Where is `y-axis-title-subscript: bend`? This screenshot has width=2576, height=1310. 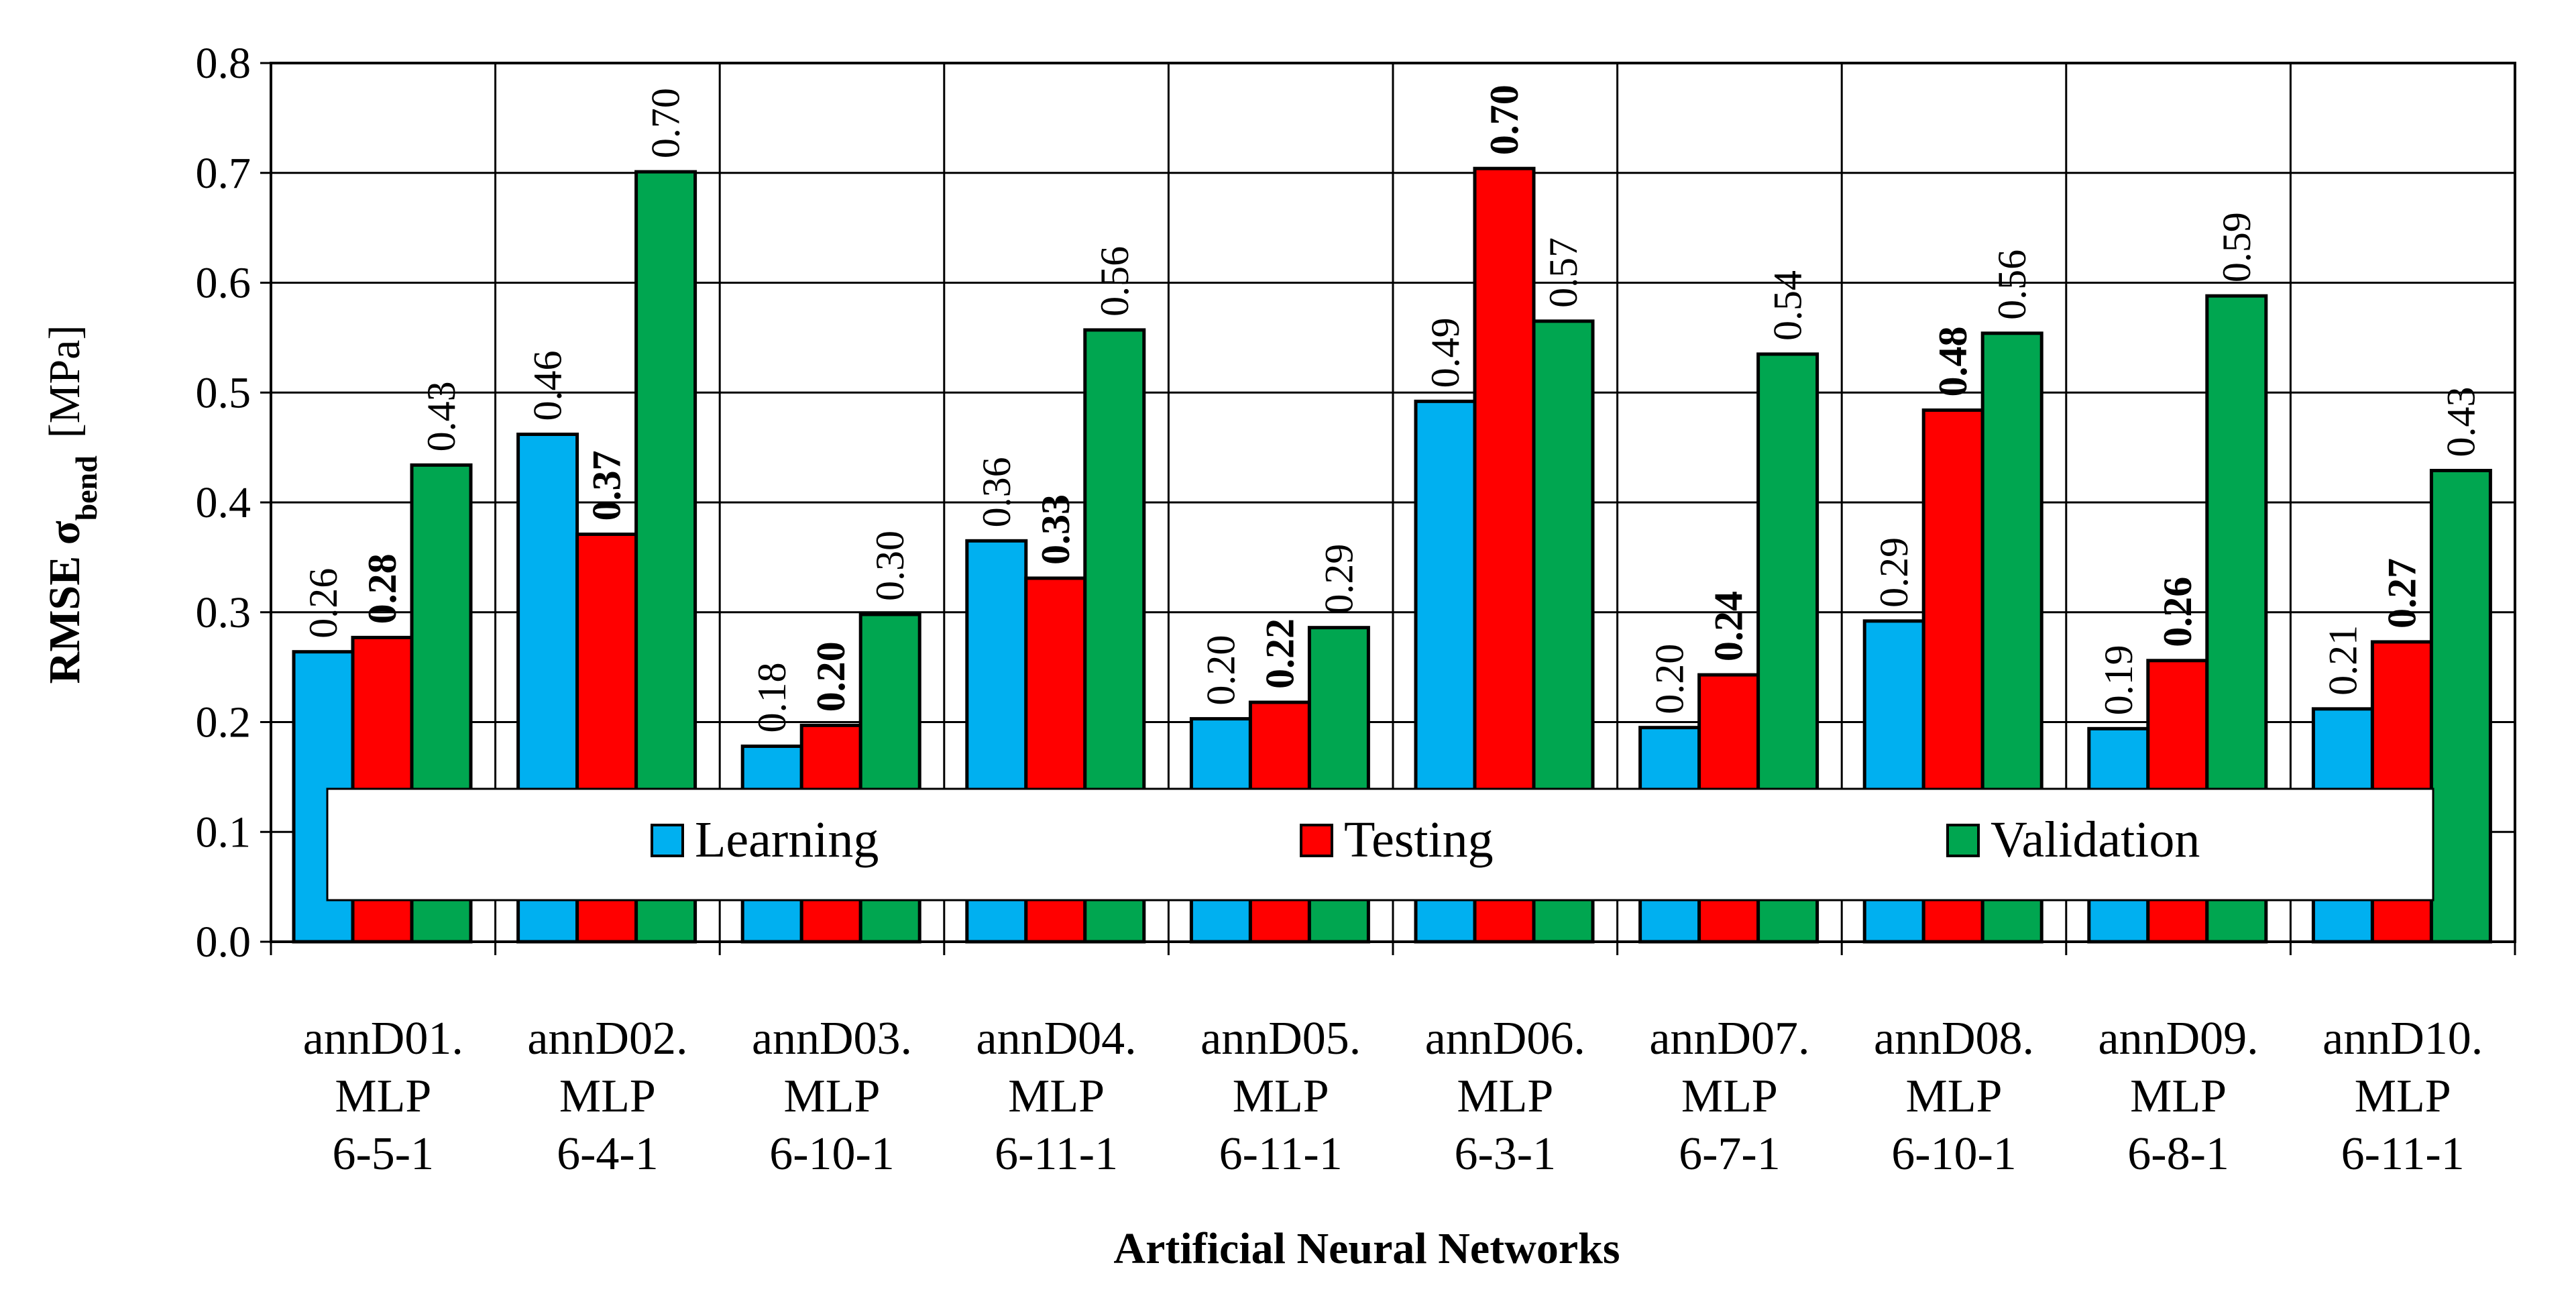 y-axis-title-subscript: bend is located at coordinates (86, 488).